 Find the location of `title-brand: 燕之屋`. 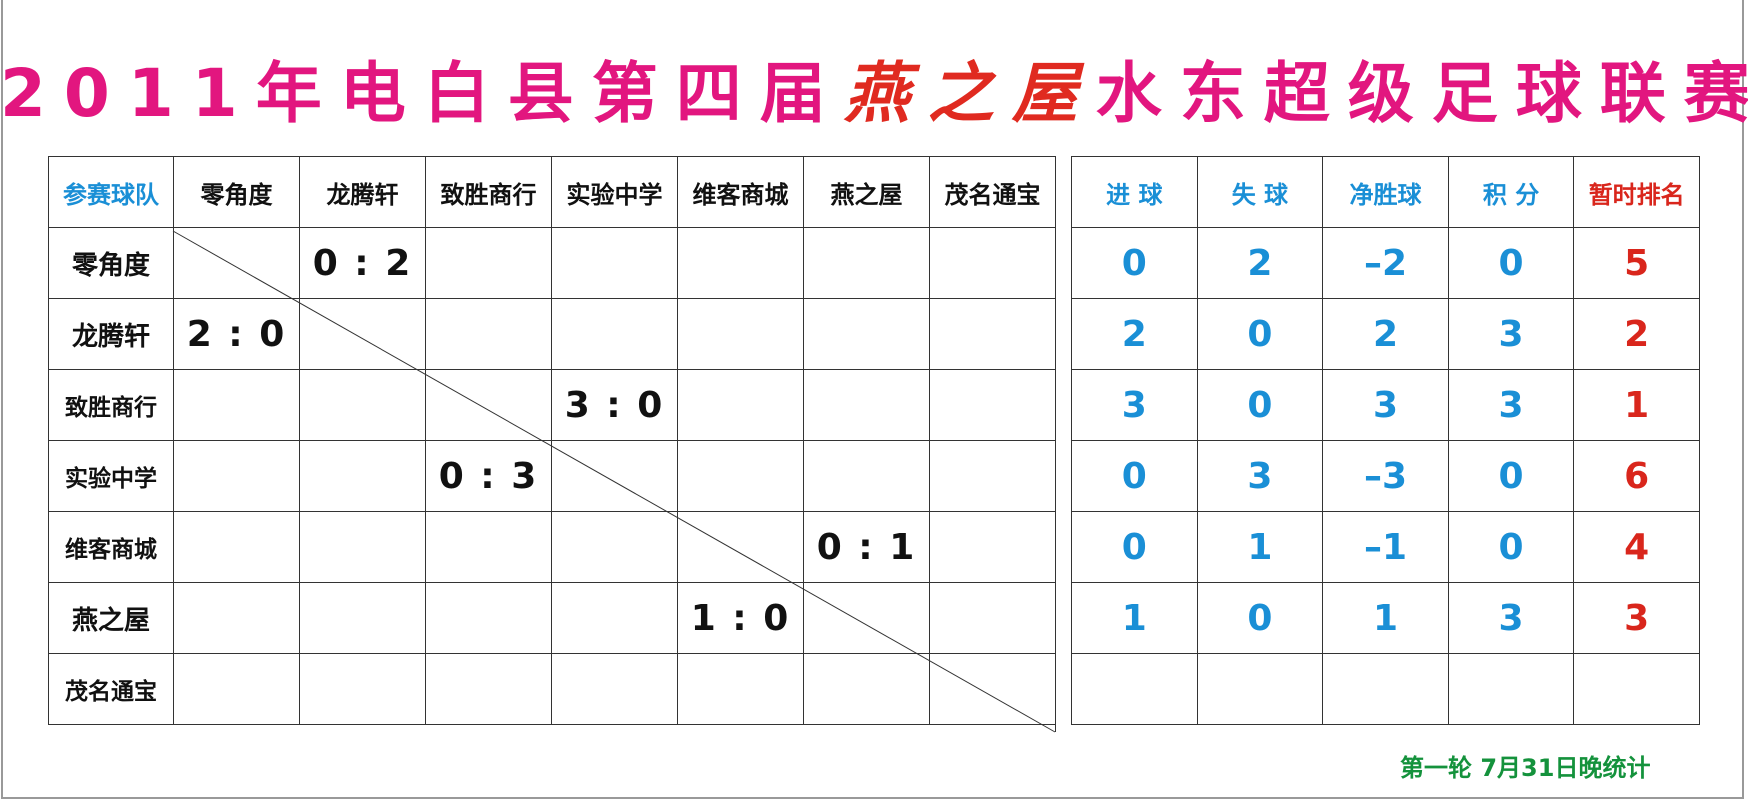

title-brand: 燕之屋 is located at coordinates (969, 93).